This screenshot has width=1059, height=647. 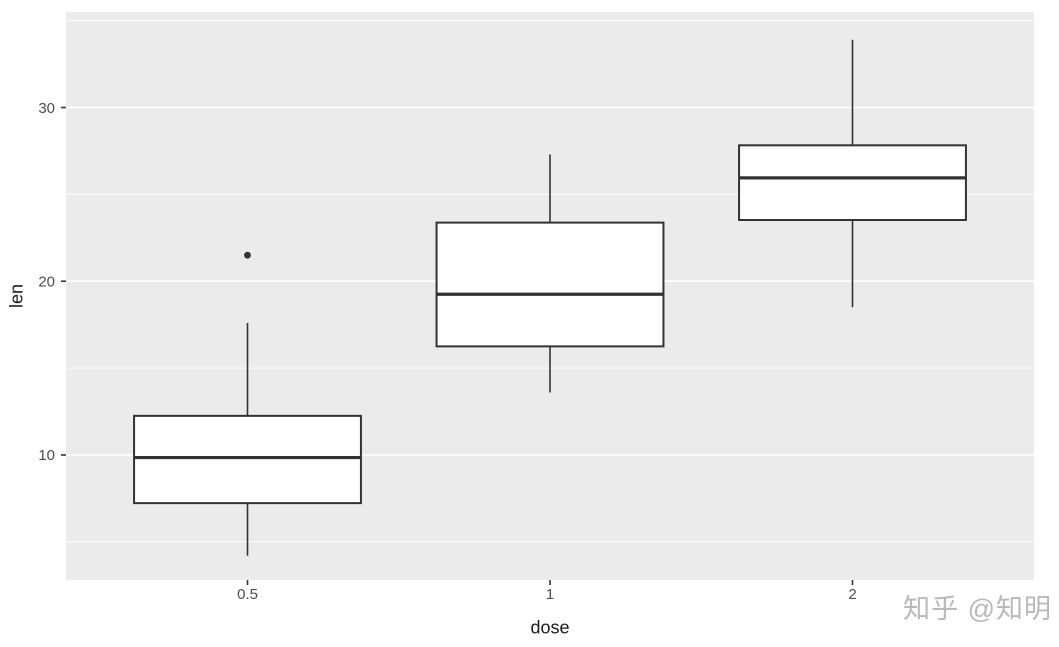 I want to click on x-tick-label: 1, so click(x=550, y=594).